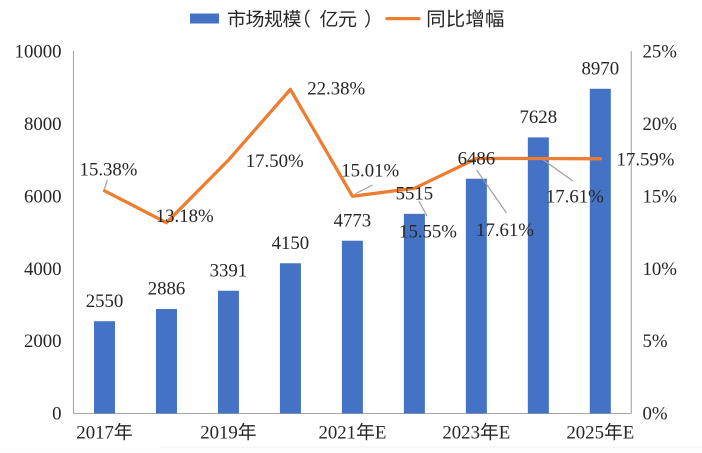 The width and height of the screenshot is (702, 453). Describe the element at coordinates (370, 170) in the screenshot. I see `svg-text: 15.01%` at that location.